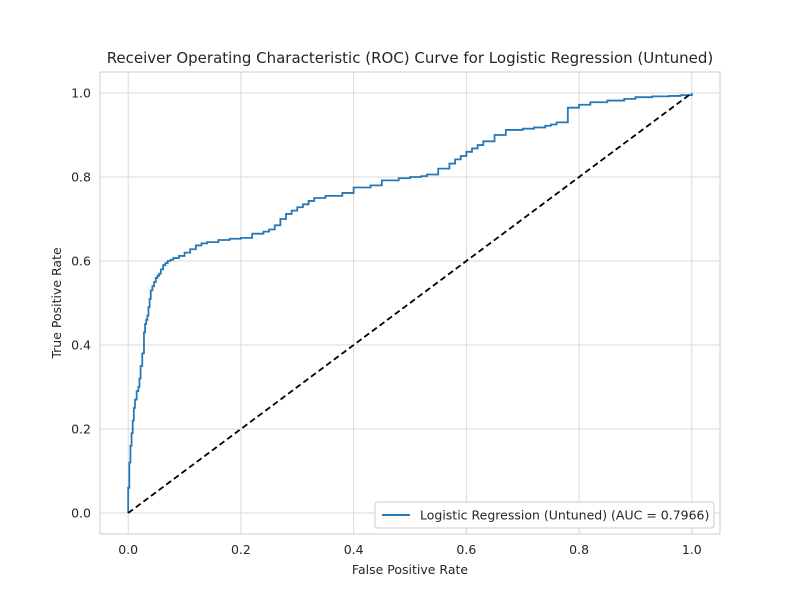  What do you see at coordinates (579, 549) in the screenshot?
I see `x-tick-label: 0.8` at bounding box center [579, 549].